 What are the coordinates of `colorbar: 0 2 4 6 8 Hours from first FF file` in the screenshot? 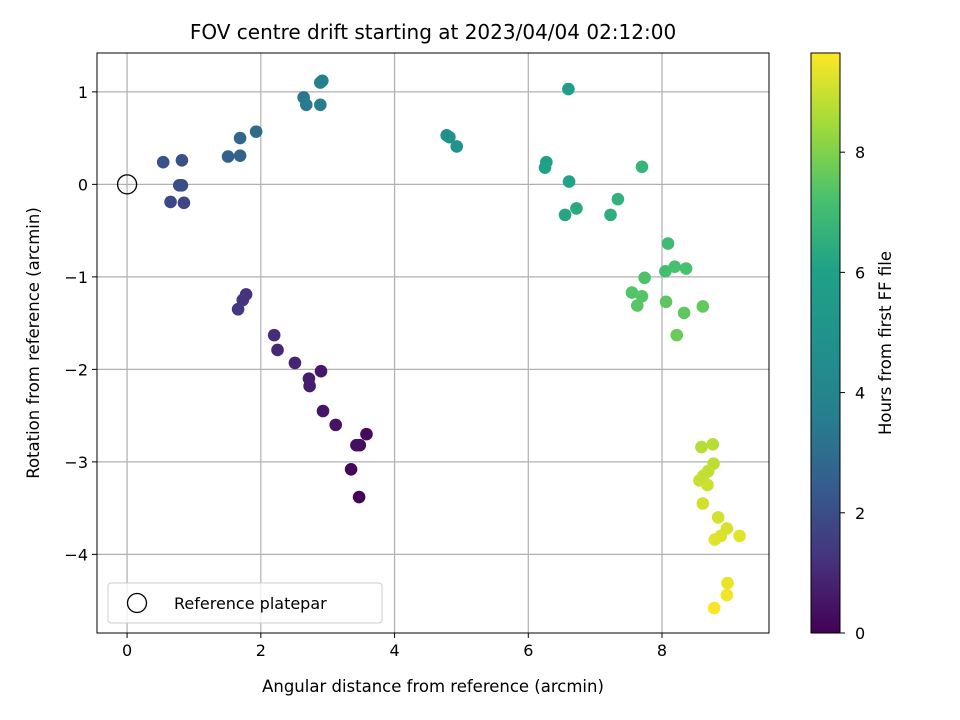 It's located at (852, 347).